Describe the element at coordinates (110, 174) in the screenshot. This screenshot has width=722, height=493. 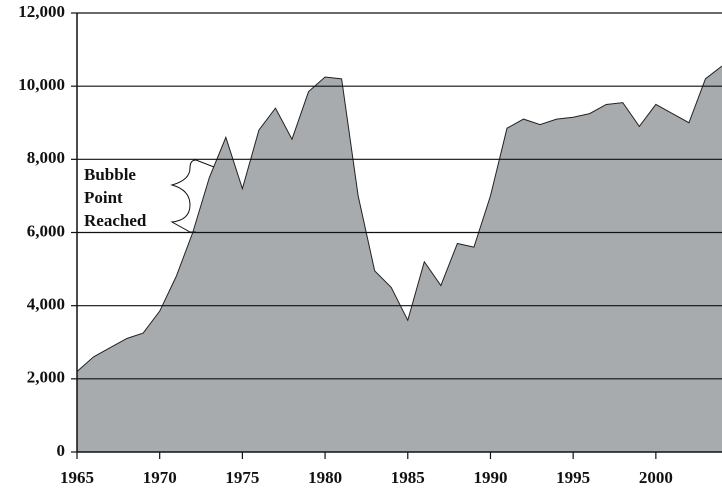
I see `annotation-text: Bubble` at that location.